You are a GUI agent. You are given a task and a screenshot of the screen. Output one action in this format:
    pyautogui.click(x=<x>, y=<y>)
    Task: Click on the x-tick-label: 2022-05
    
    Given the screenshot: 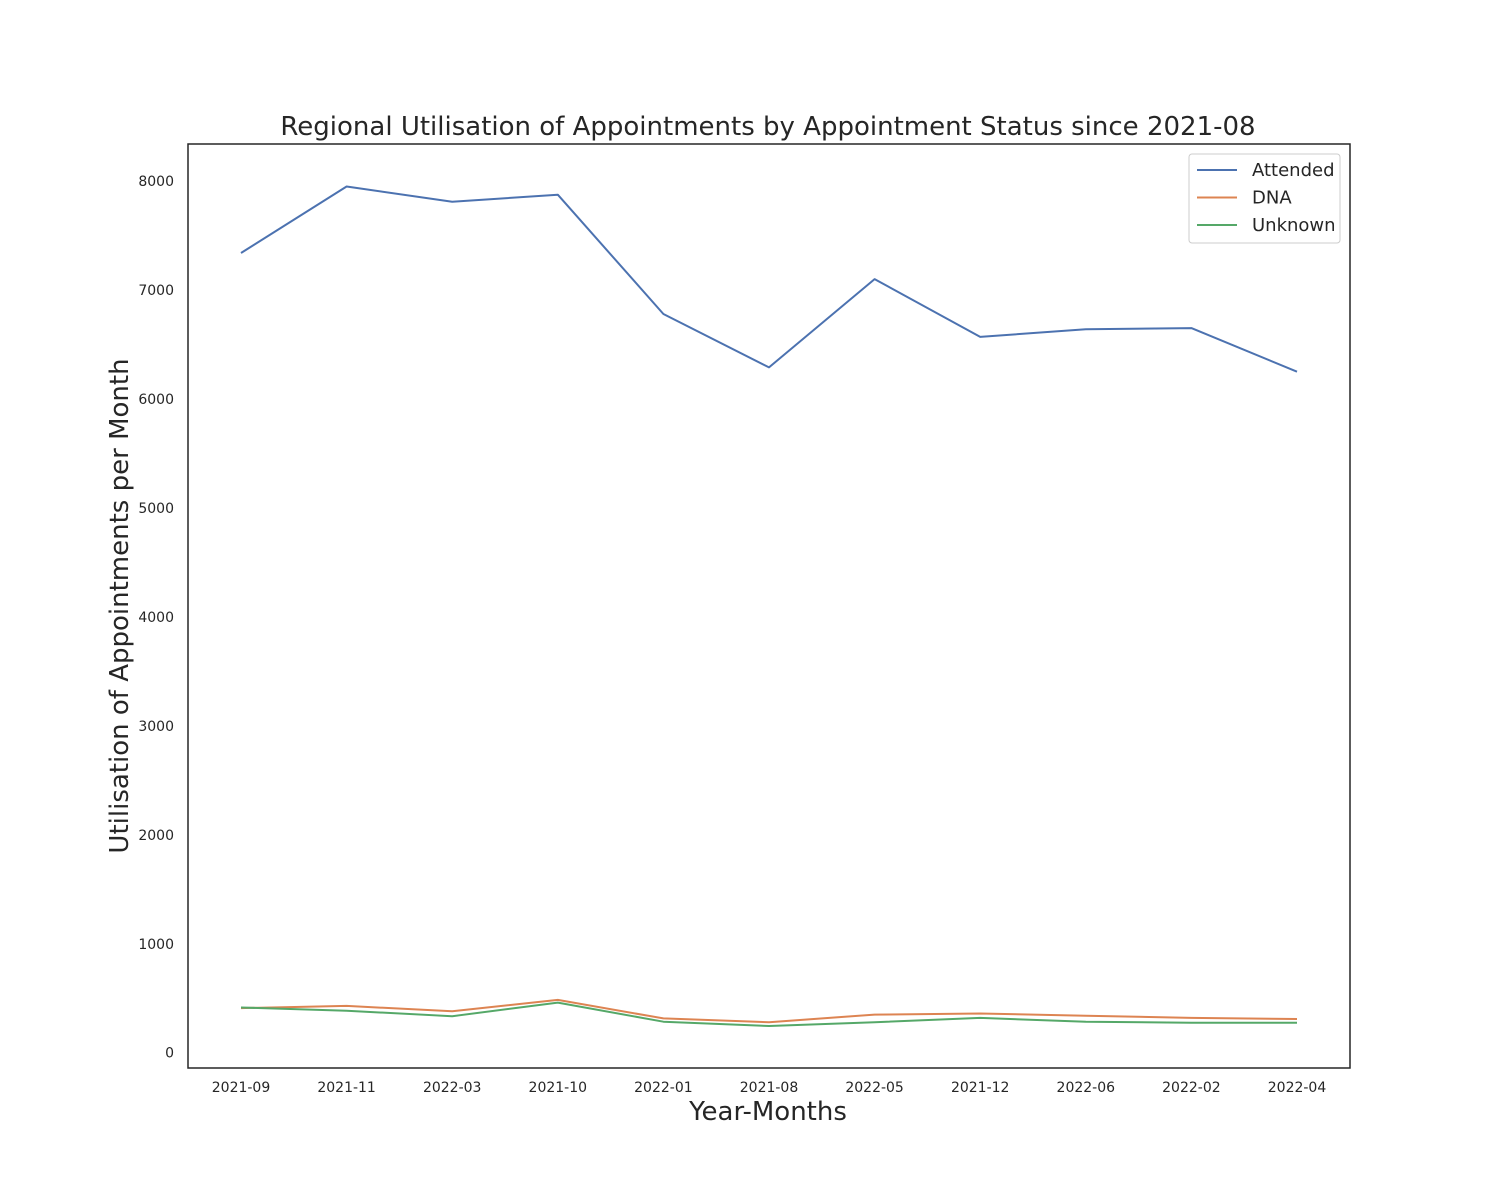 What is the action you would take?
    pyautogui.click(x=874, y=1088)
    